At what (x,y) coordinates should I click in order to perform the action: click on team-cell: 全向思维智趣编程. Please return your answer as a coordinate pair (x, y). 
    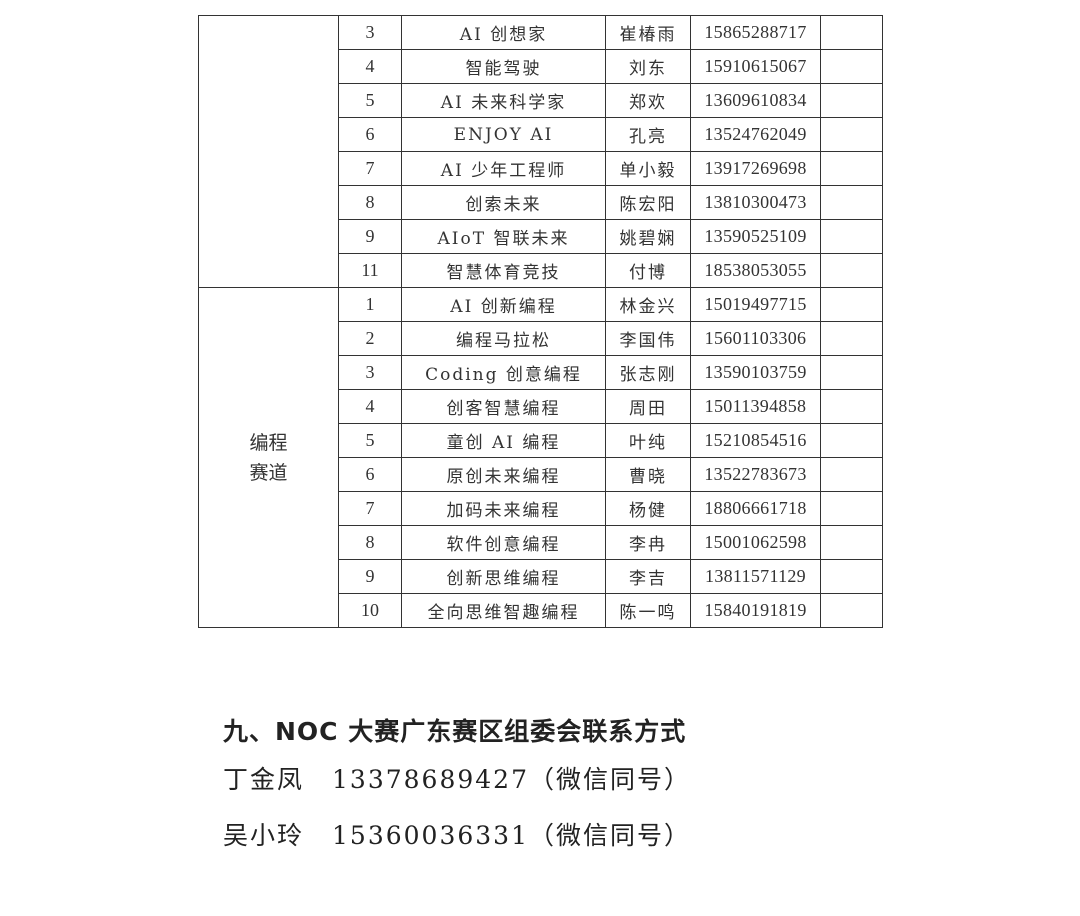
    Looking at the image, I should click on (503, 610).